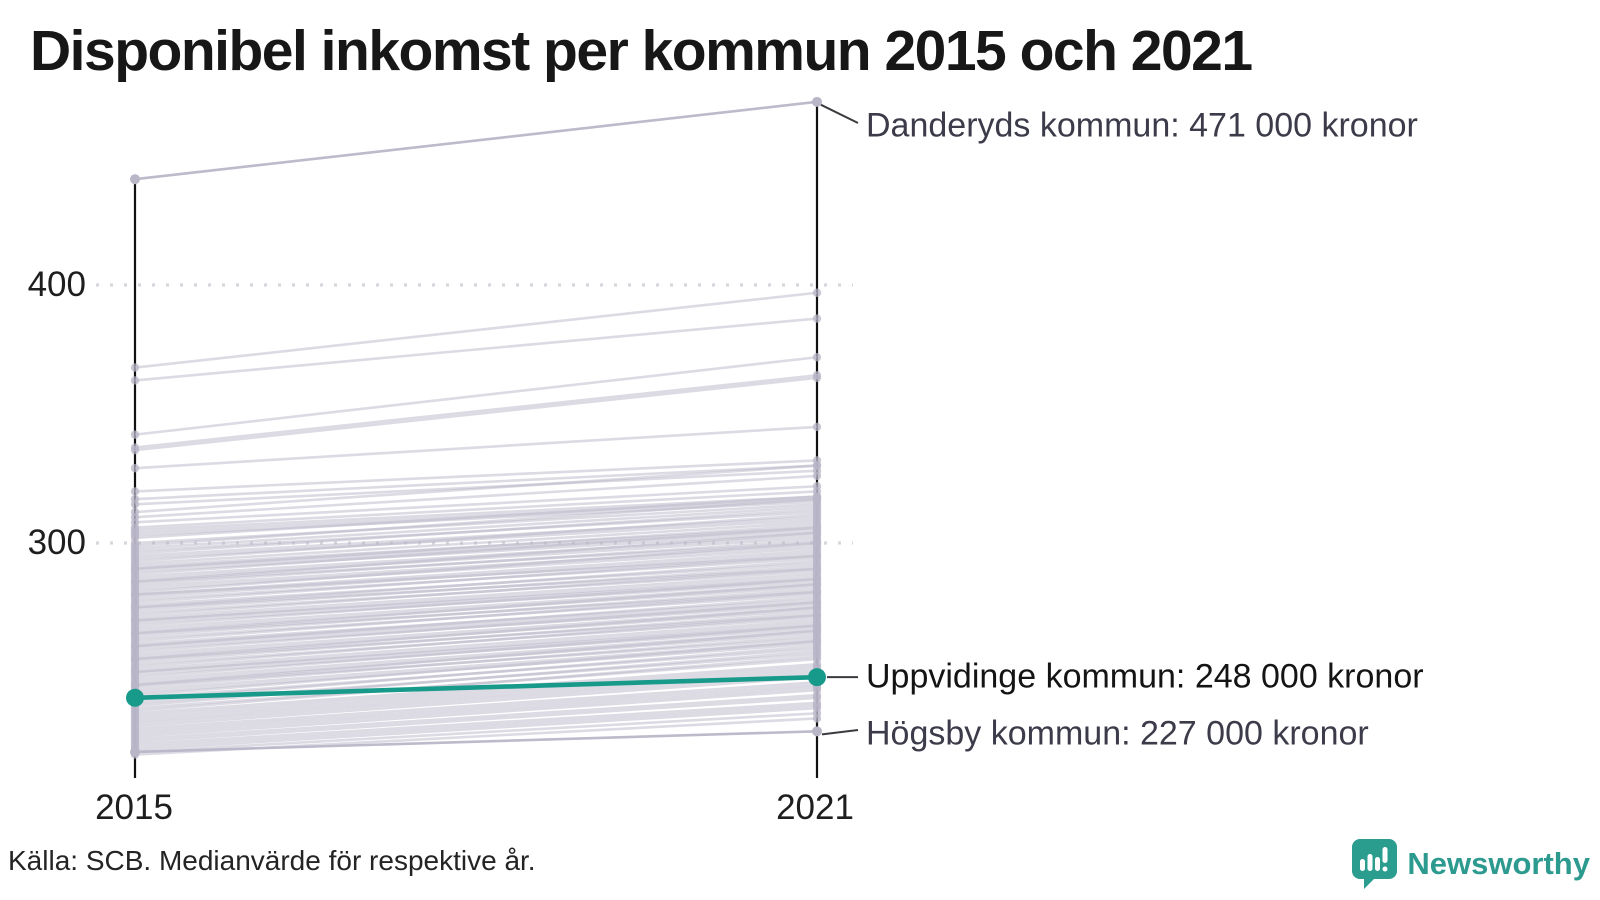 This screenshot has height=900, width=1600. What do you see at coordinates (56, 542) in the screenshot?
I see `y-axis-tick-300: 300` at bounding box center [56, 542].